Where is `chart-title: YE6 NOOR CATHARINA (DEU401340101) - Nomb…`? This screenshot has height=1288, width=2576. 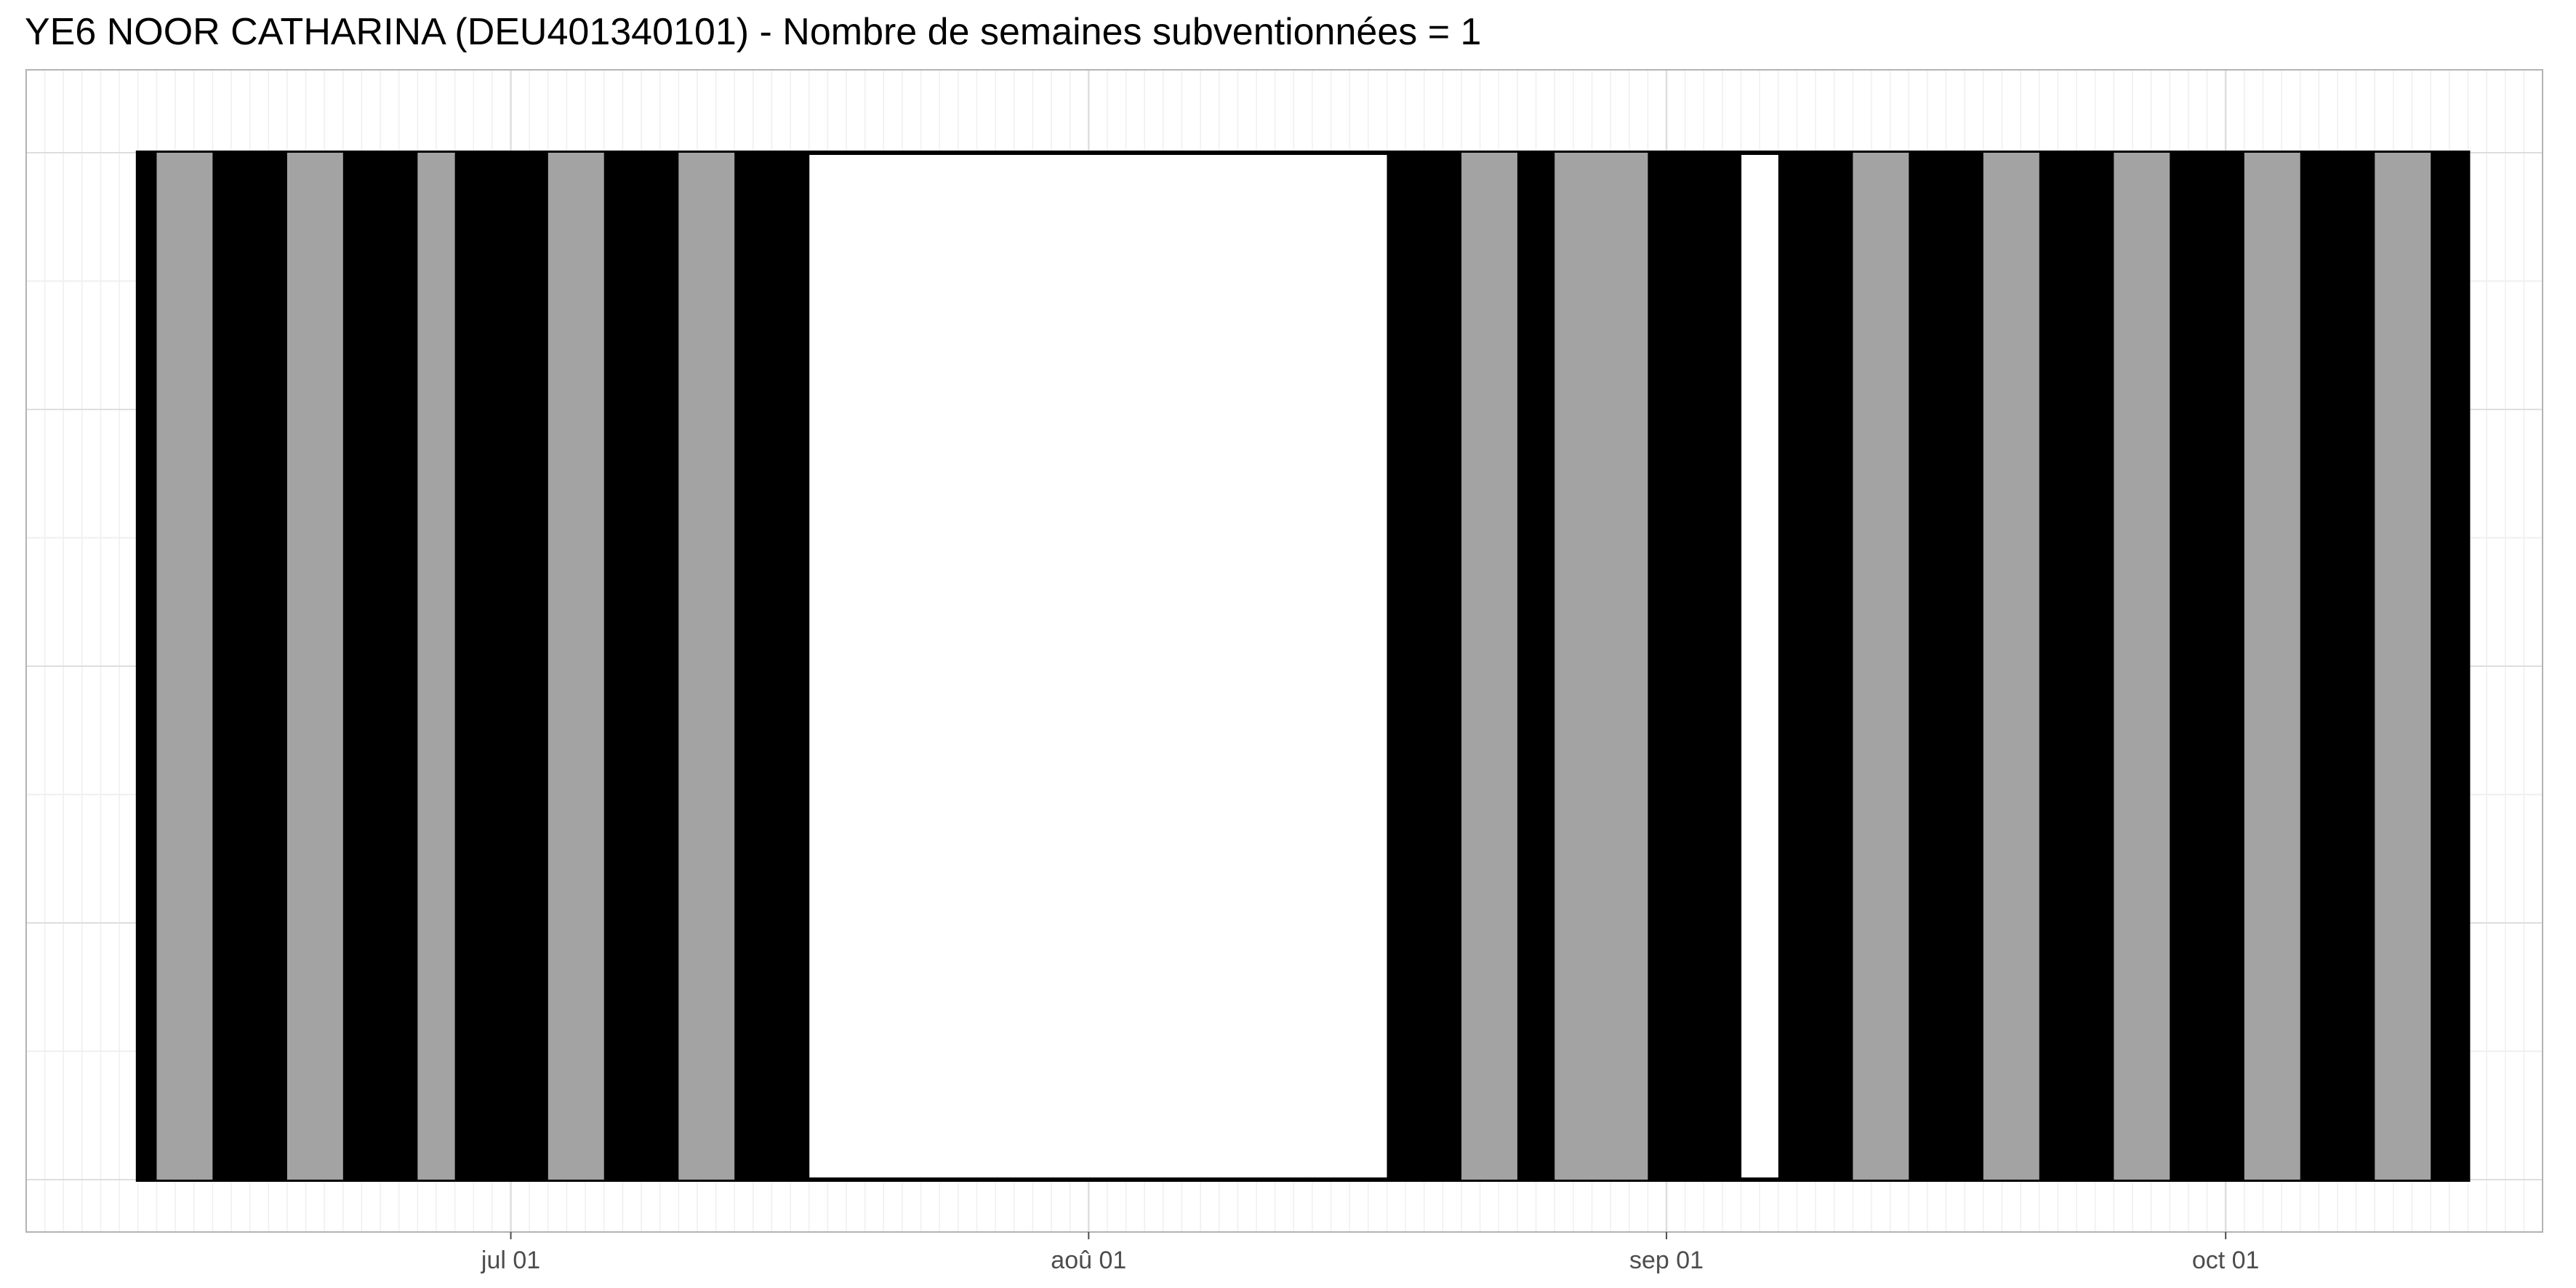
chart-title: YE6 NOOR CATHARINA (DEU401340101) - Nomb… is located at coordinates (753, 32).